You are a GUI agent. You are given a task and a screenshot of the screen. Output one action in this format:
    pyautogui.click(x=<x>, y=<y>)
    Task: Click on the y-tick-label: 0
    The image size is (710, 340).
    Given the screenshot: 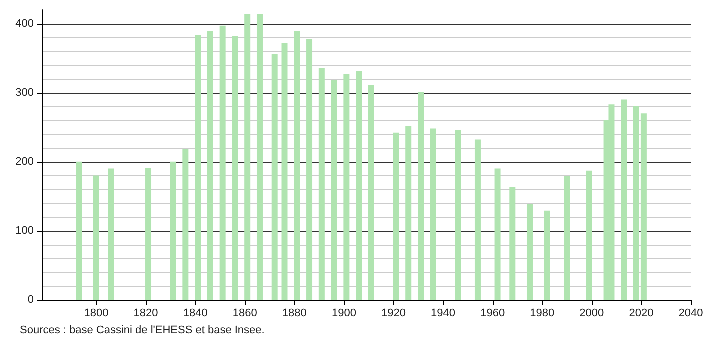 What is the action you would take?
    pyautogui.click(x=31, y=300)
    